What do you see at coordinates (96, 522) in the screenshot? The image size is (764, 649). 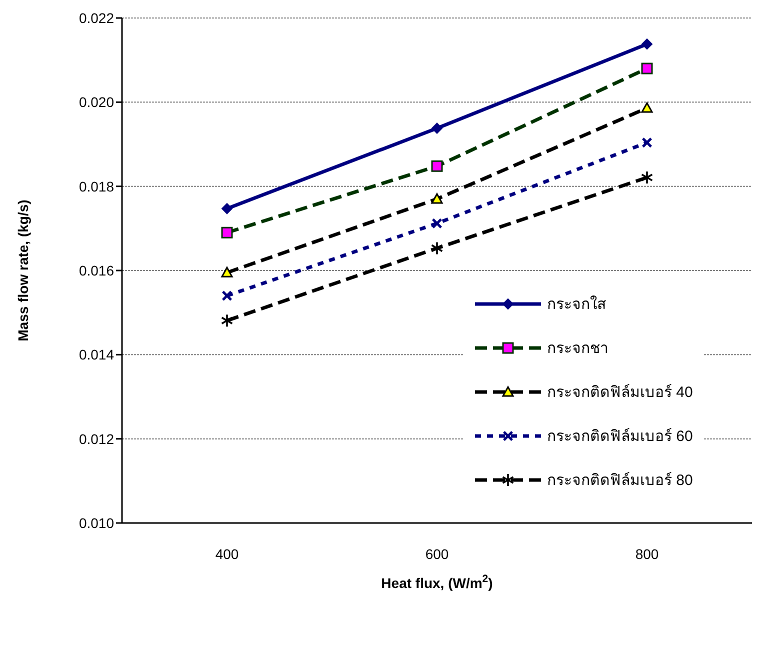 I see `y-tick-label: 0.010` at bounding box center [96, 522].